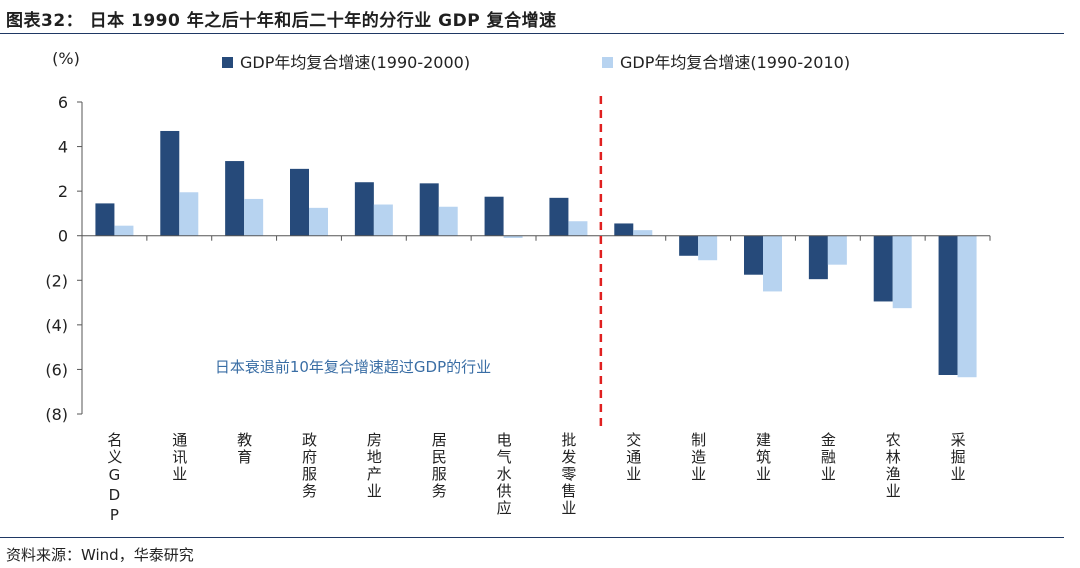  Describe the element at coordinates (355, 62) in the screenshot. I see `legend-label-1990-2000: GDP年均复合增速(1990-2000)` at that location.